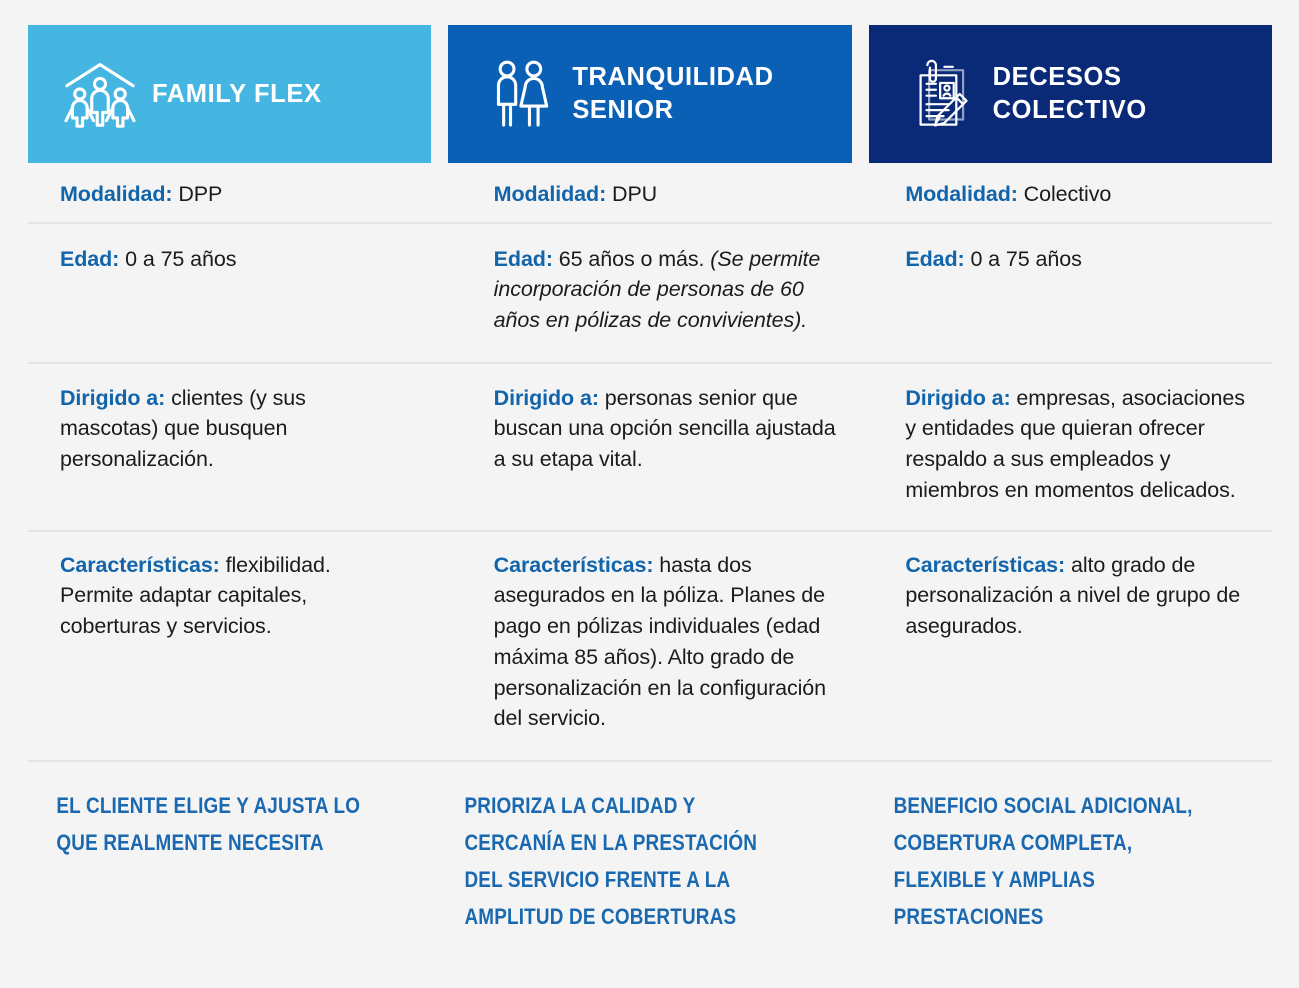  I want to click on feature-value: DPP, so click(197, 194).